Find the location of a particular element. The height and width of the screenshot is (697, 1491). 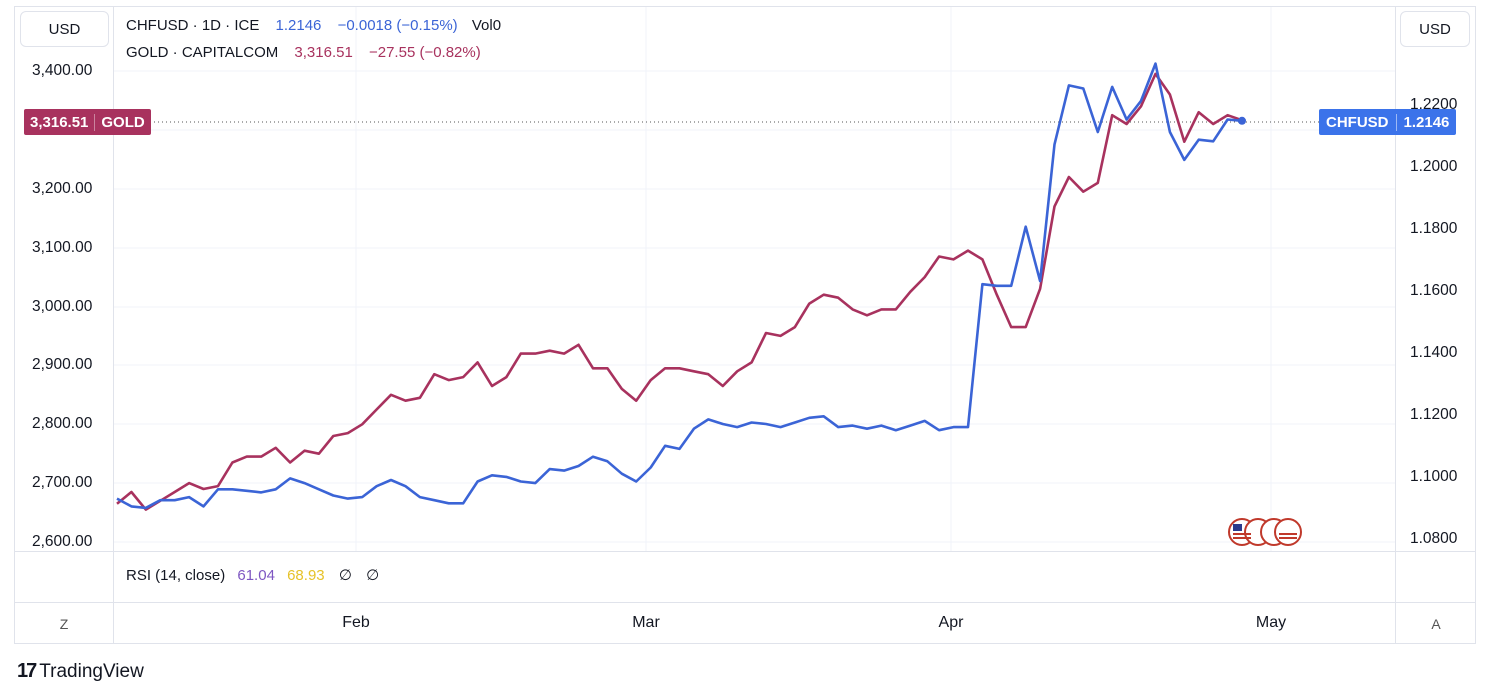

right-axis-tick: 1.2200 is located at coordinates (1434, 104).